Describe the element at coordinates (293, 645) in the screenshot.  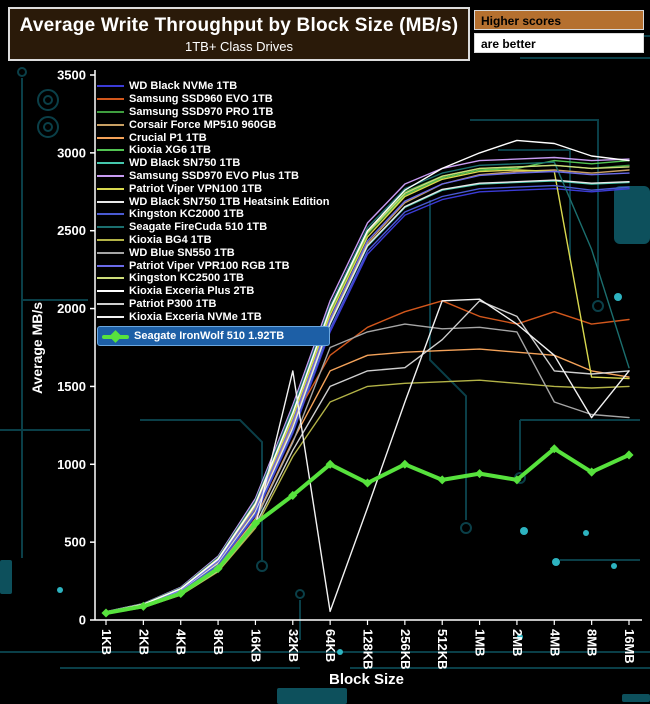
I see `x-tick-label: 32KB` at that location.